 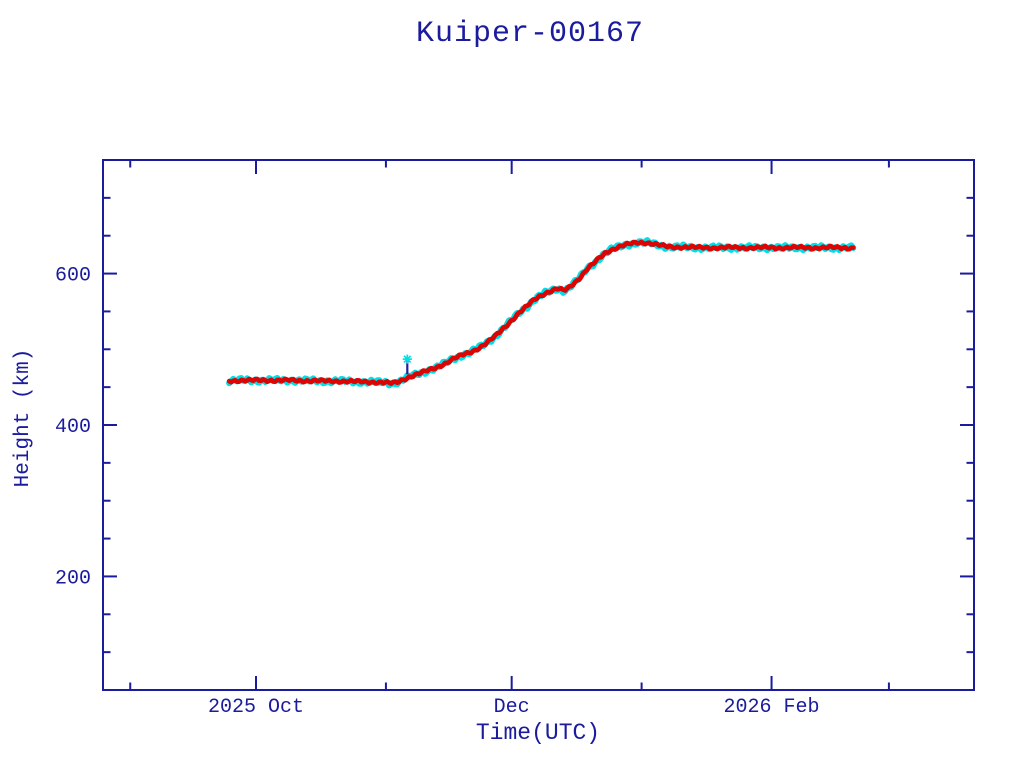 I want to click on chart-title: Kuiper-00167, so click(x=530, y=34).